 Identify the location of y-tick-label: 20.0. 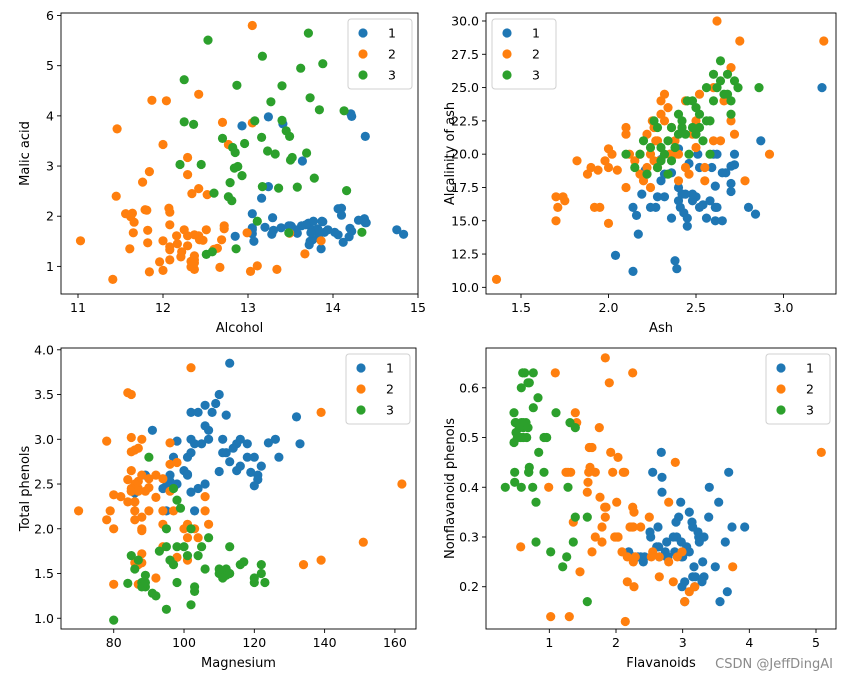
(465, 154).